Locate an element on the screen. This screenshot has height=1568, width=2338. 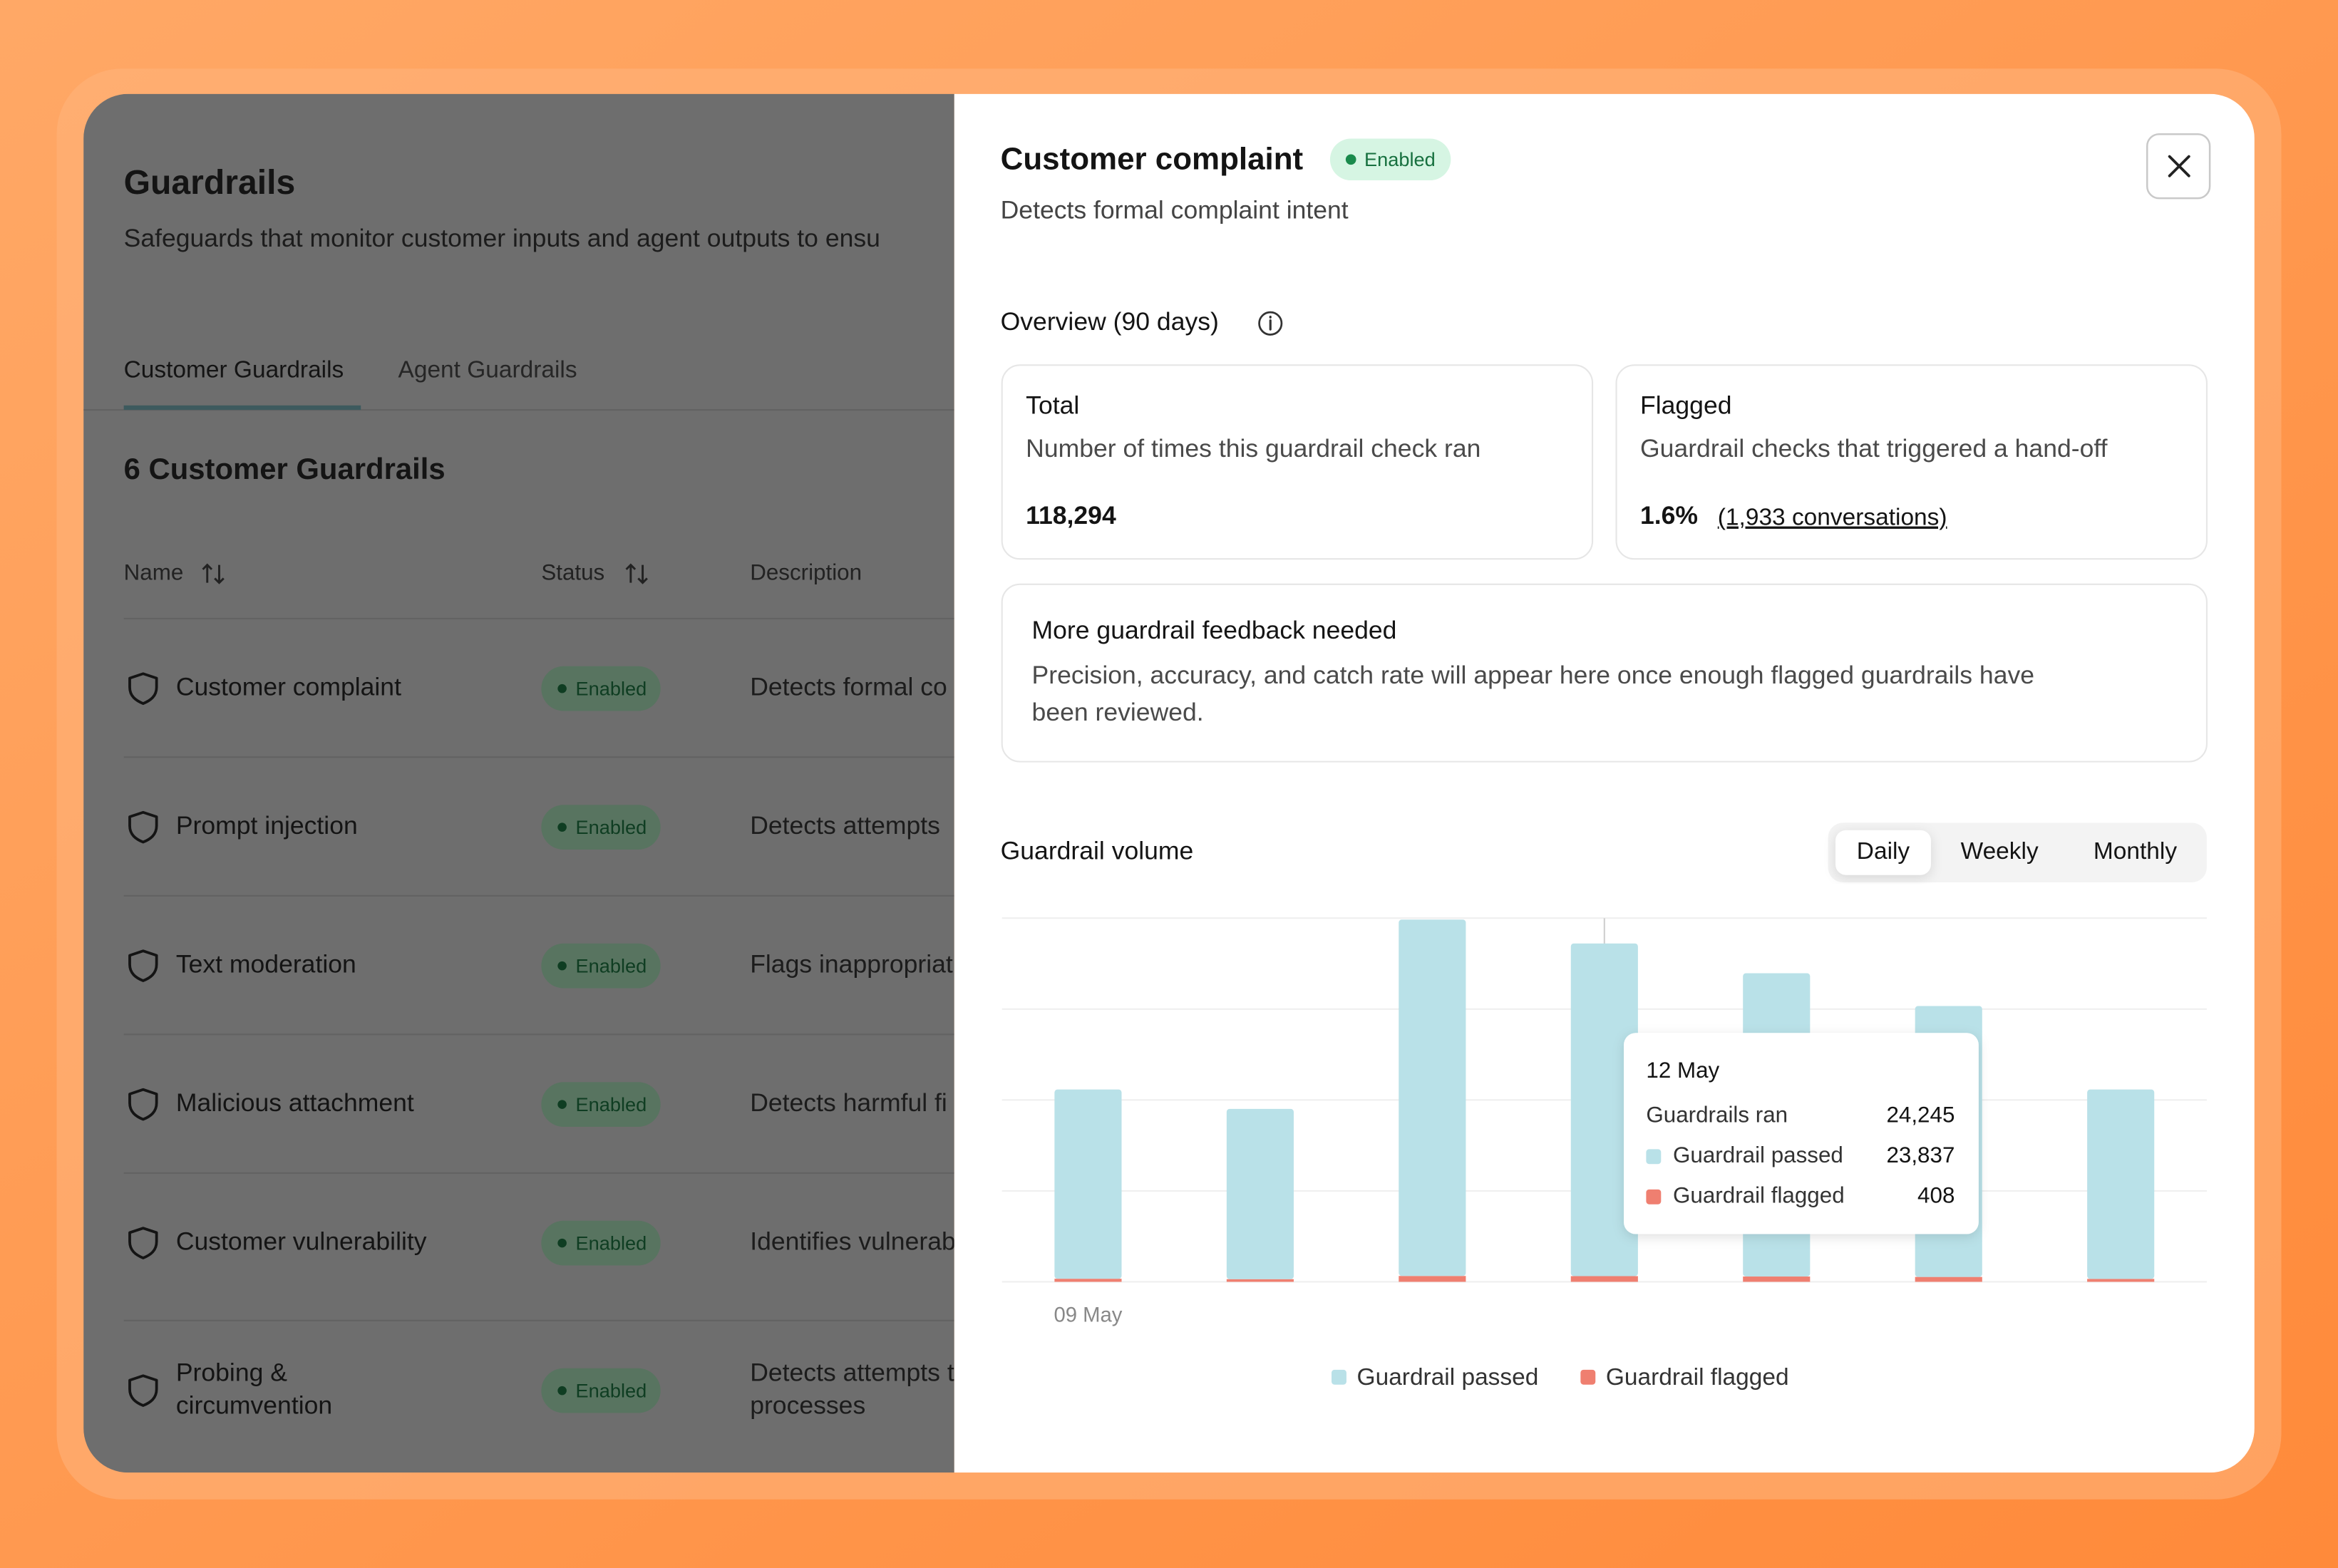
period-option: Monthly is located at coordinates (2135, 851).